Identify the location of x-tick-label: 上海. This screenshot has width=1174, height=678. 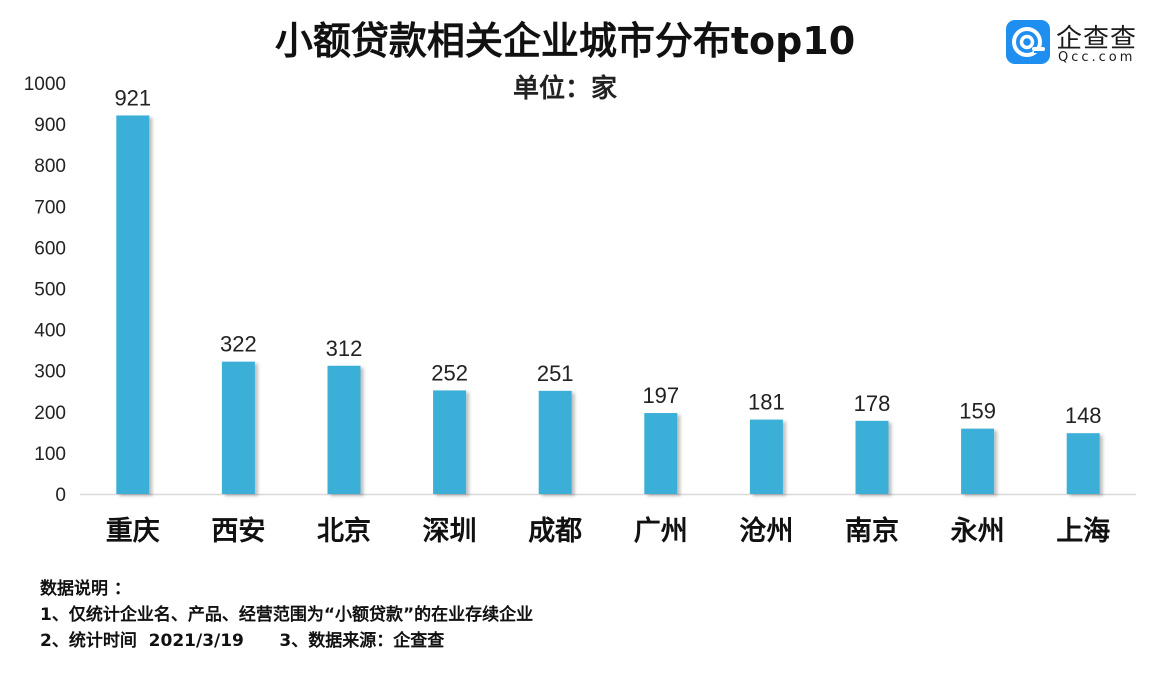
(1083, 531).